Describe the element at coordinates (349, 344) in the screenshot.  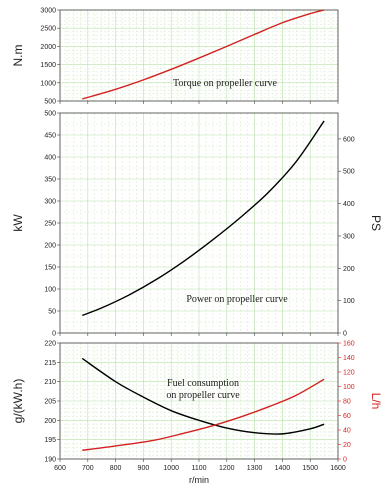
I see `y2-tick-label: 160` at that location.